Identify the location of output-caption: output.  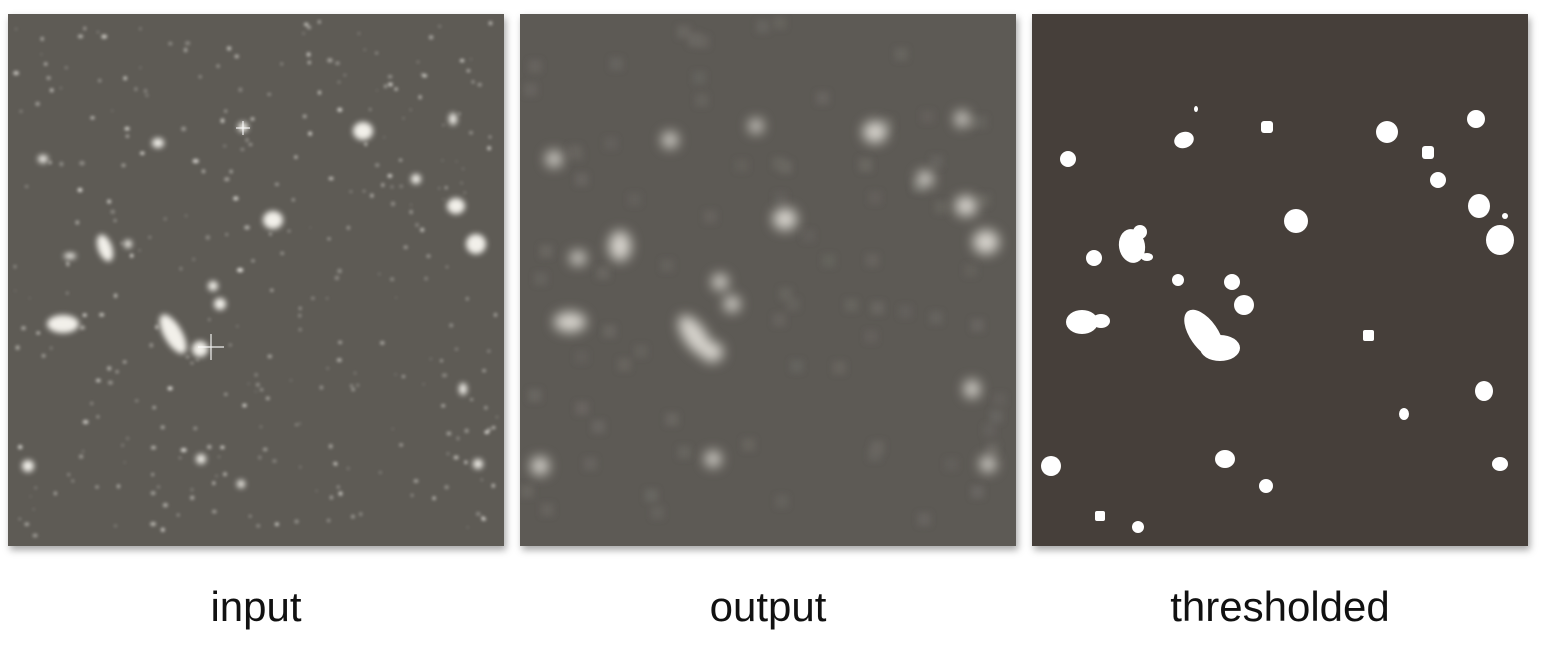
(768, 606).